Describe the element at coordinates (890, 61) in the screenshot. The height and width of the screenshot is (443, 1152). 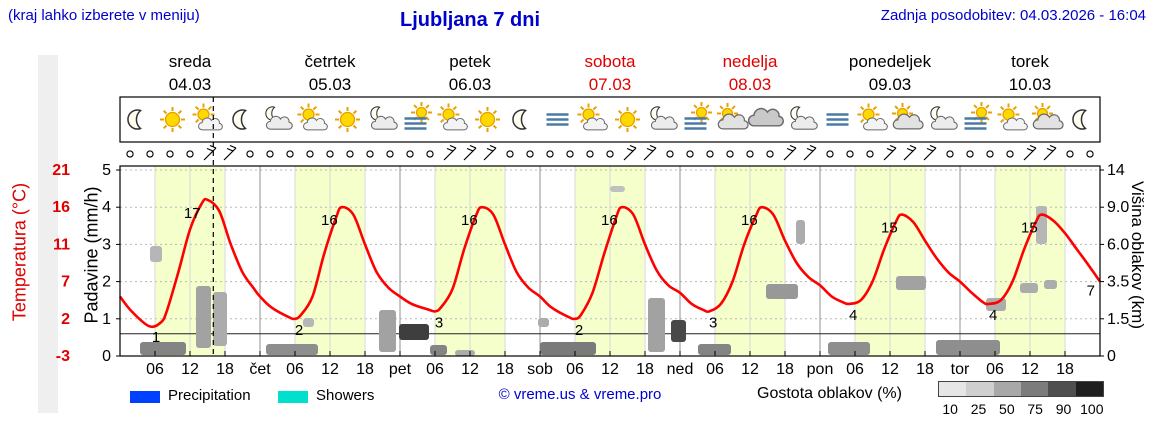
I see `day-name: ponedeljek` at that location.